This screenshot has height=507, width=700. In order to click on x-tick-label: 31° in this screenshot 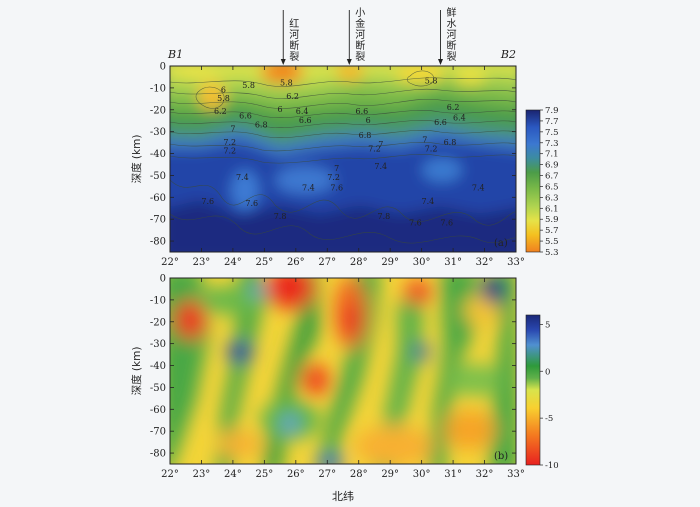, I will do `click(453, 262)`.